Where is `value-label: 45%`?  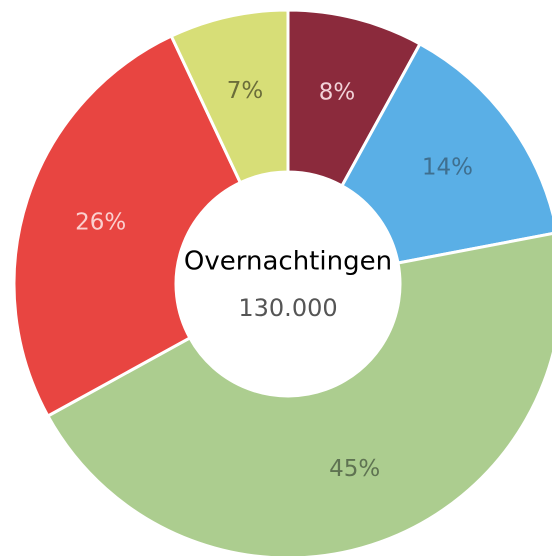 value-label: 45% is located at coordinates (354, 469).